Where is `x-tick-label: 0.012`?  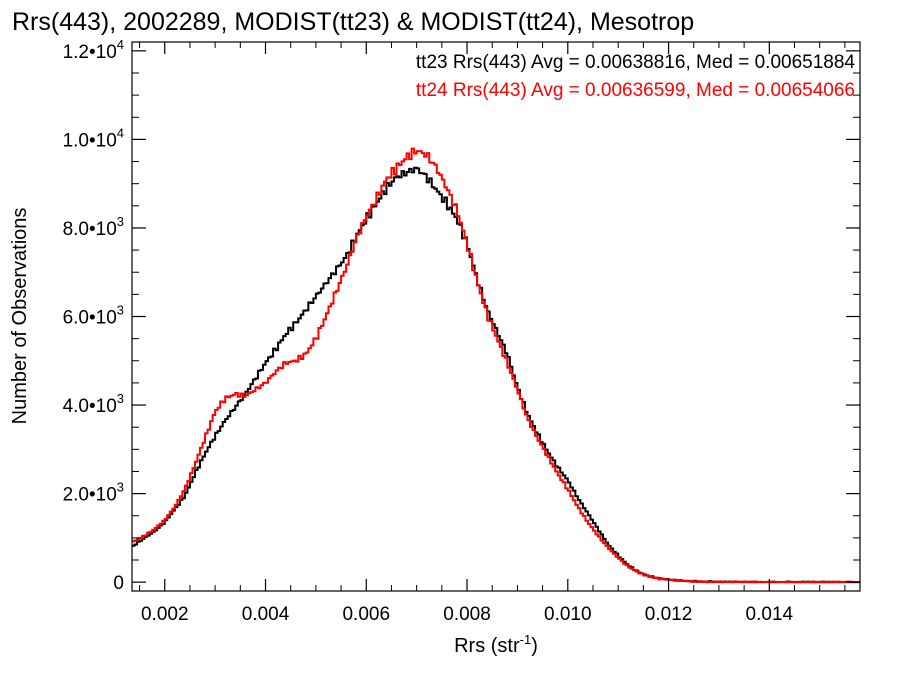
x-tick-label: 0.012 is located at coordinates (669, 614).